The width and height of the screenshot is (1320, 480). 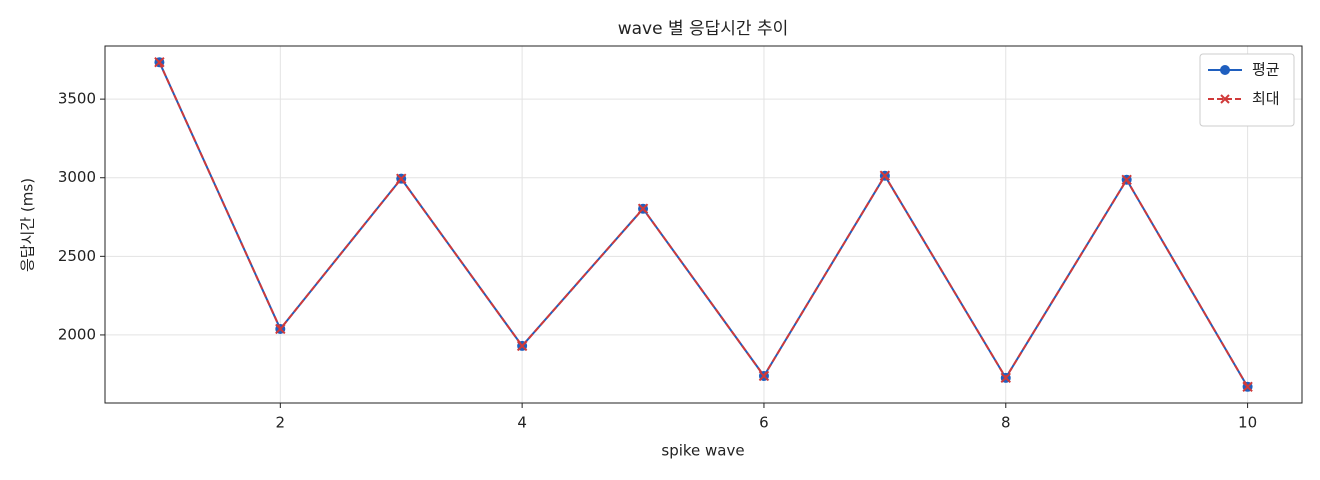 What do you see at coordinates (1006, 423) in the screenshot?
I see `x-tick-label: 8` at bounding box center [1006, 423].